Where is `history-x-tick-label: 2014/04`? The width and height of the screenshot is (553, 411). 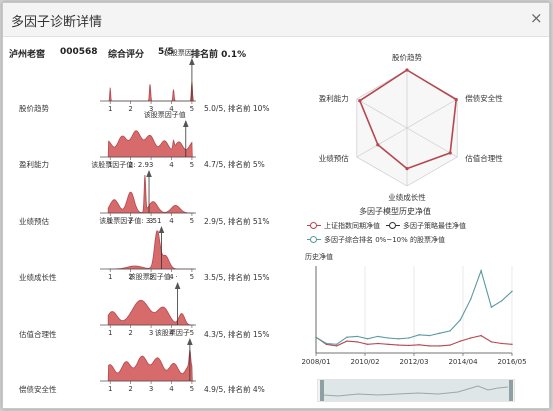
history-x-tick-label: 2014/04 is located at coordinates (463, 362).